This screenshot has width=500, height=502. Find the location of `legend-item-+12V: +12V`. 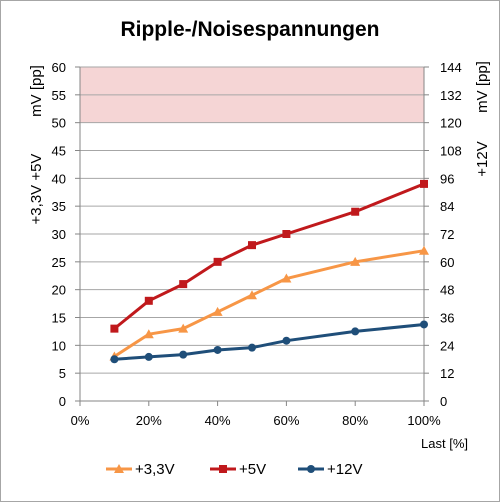

legend-item-+12V: +12V is located at coordinates (330, 469).